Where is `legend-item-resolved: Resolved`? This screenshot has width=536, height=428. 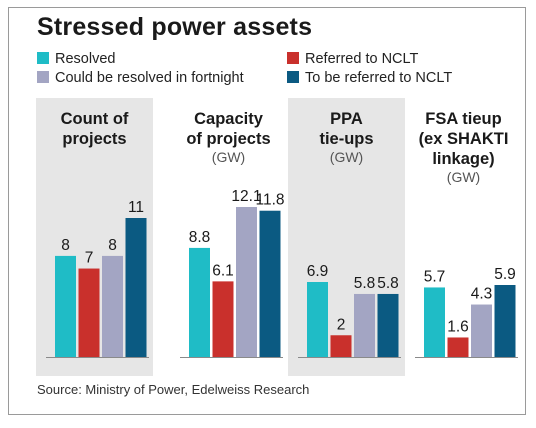 legend-item-resolved: Resolved is located at coordinates (76, 59).